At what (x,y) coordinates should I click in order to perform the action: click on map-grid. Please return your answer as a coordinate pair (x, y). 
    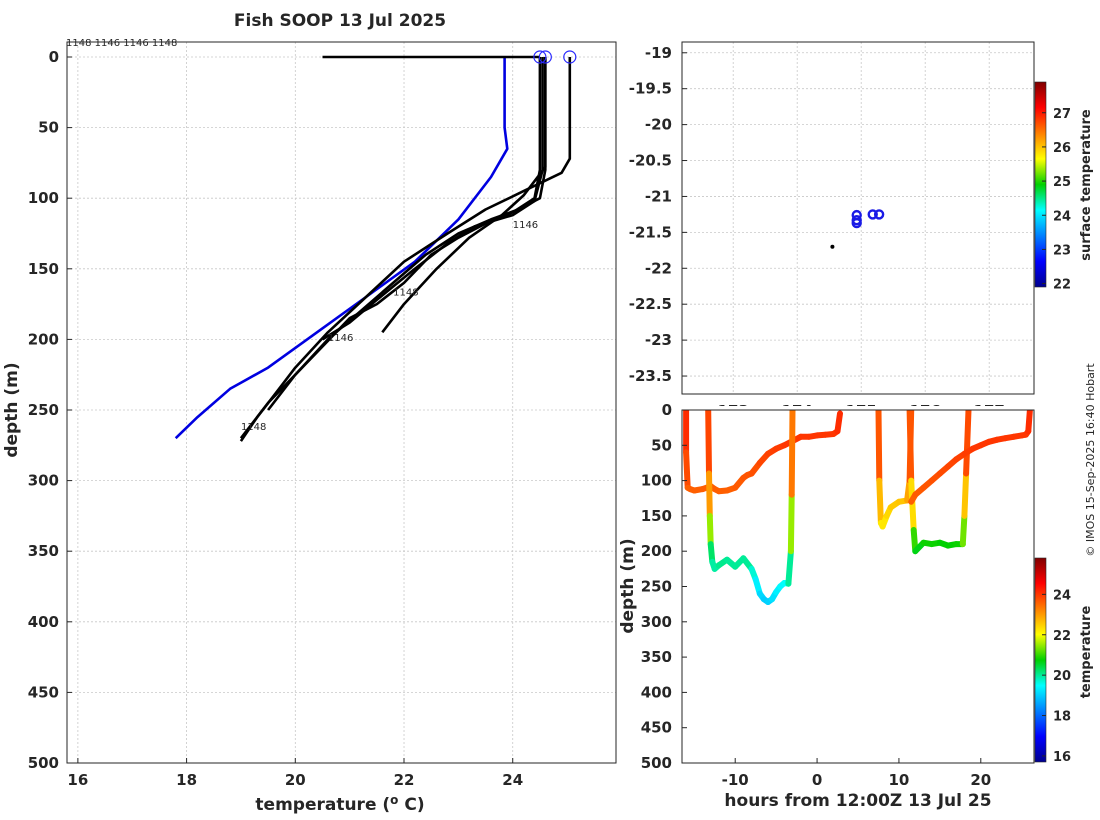
    Looking at the image, I should click on (858, 218).